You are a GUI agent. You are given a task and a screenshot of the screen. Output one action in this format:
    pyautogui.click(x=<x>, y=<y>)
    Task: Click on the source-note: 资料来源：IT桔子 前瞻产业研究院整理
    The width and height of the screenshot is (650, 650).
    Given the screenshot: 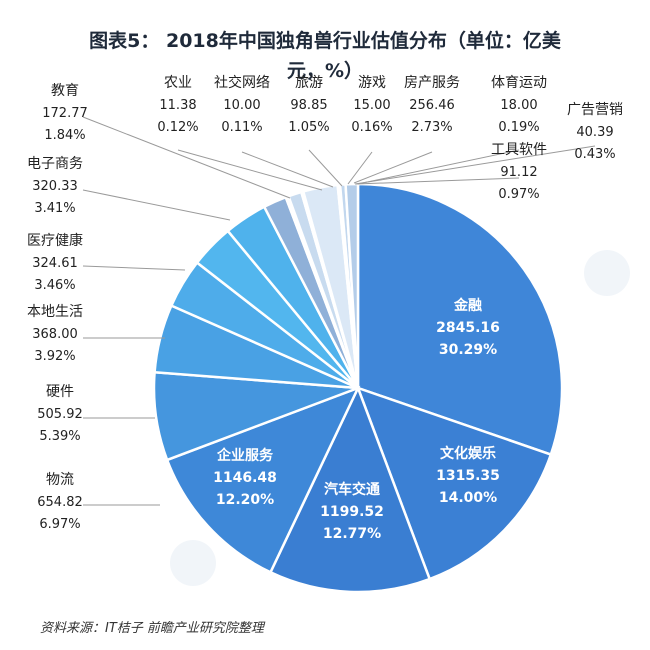 What is the action you would take?
    pyautogui.click(x=152, y=628)
    